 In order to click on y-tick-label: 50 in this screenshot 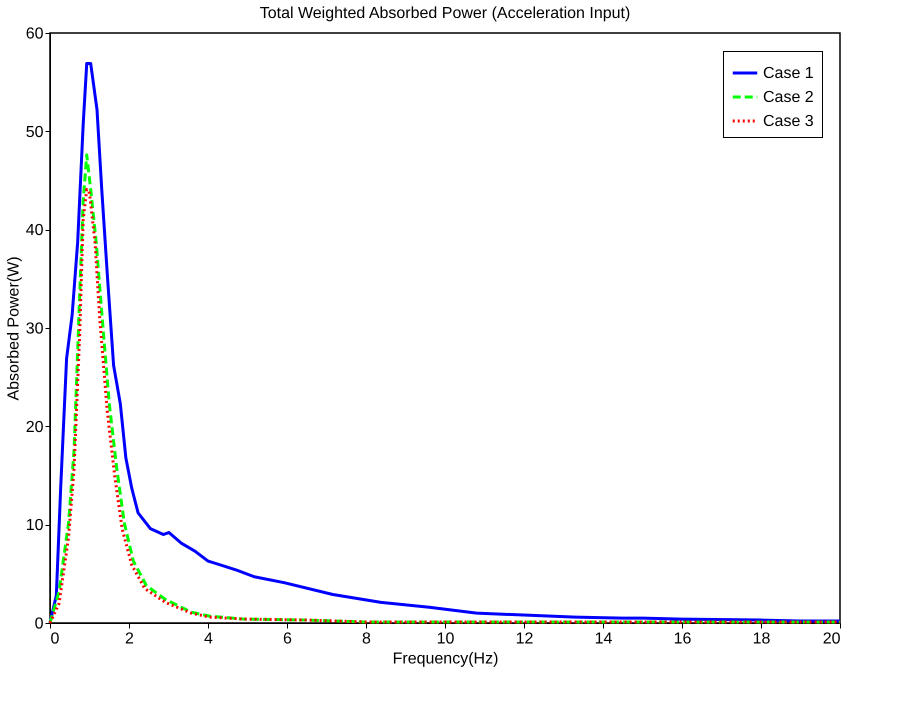, I will do `click(35, 132)`.